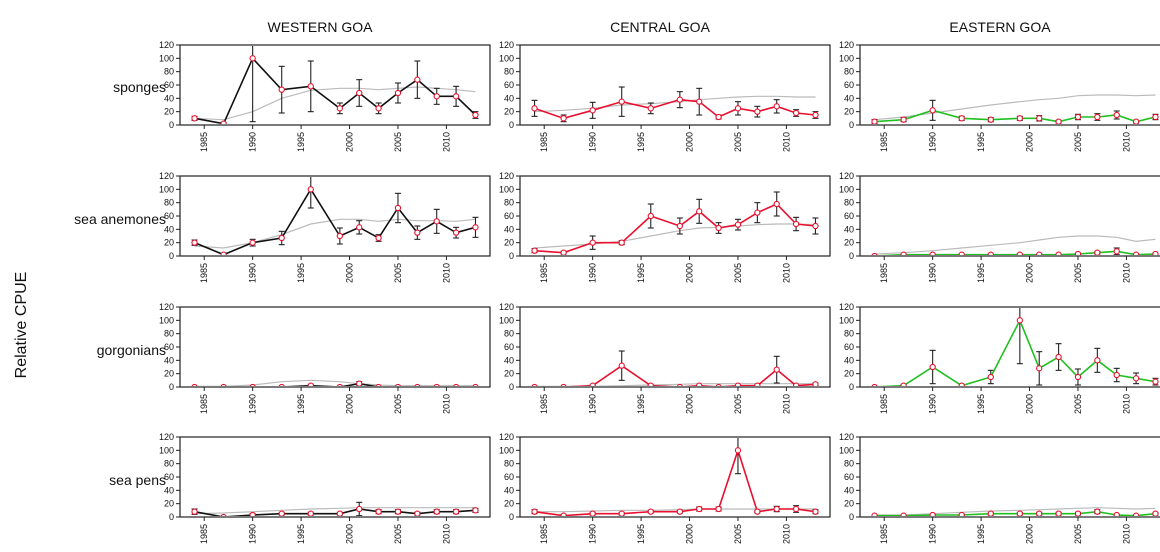  Describe the element at coordinates (320, 27) in the screenshot. I see `column-title-western: WESTERN GOA` at that location.